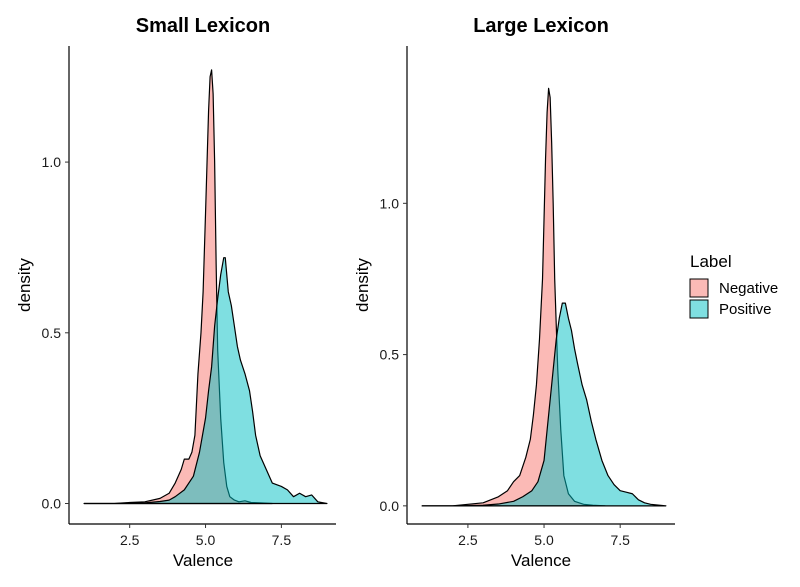 Image resolution: width=800 pixels, height=587 pixels. What do you see at coordinates (541, 560) in the screenshot?
I see `x-axis-title-large: Valence` at bounding box center [541, 560].